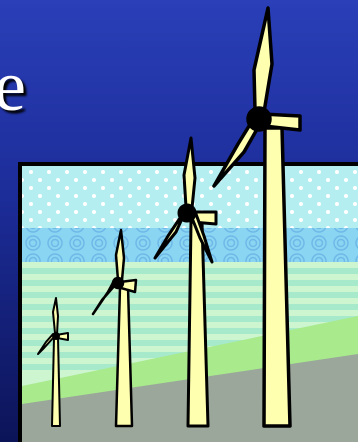  I want to click on wind-turbine-medium, so click(114, 328).